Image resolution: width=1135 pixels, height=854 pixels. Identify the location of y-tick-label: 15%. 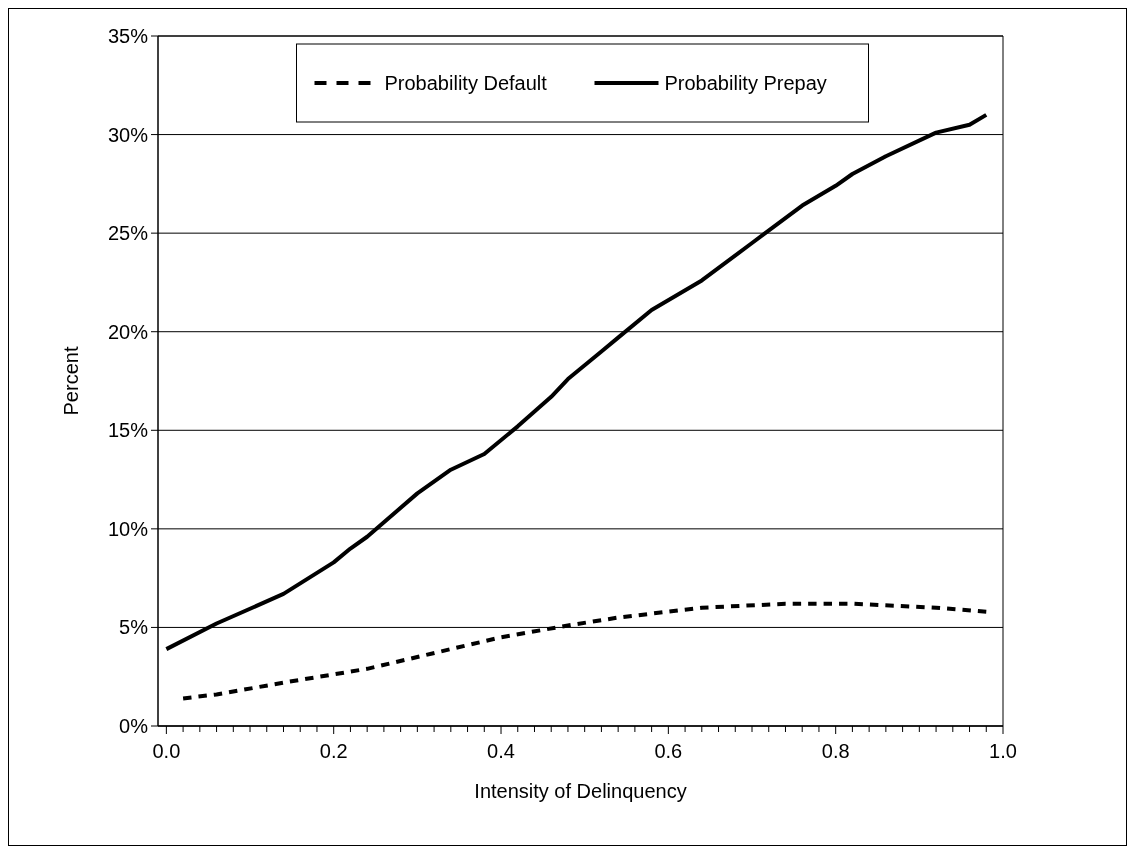
(128, 430).